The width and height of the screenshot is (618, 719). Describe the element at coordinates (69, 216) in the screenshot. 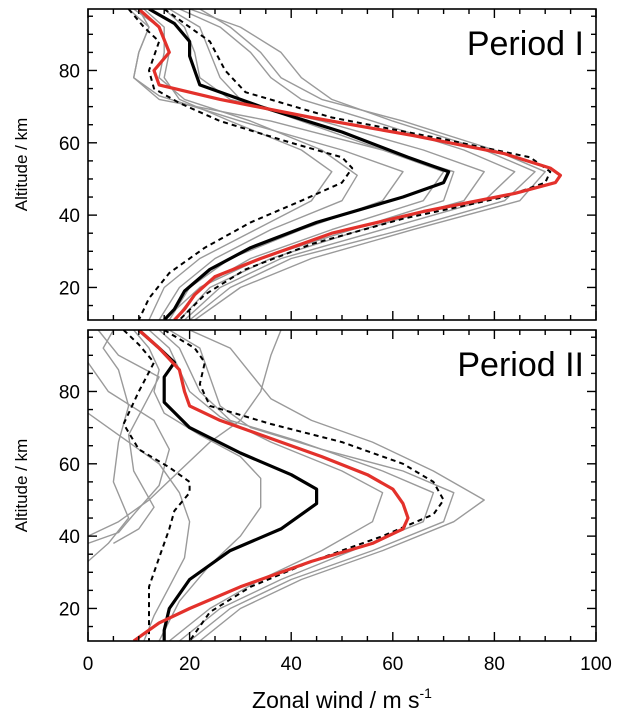

I see `panel-1-ytick-label: 40` at that location.